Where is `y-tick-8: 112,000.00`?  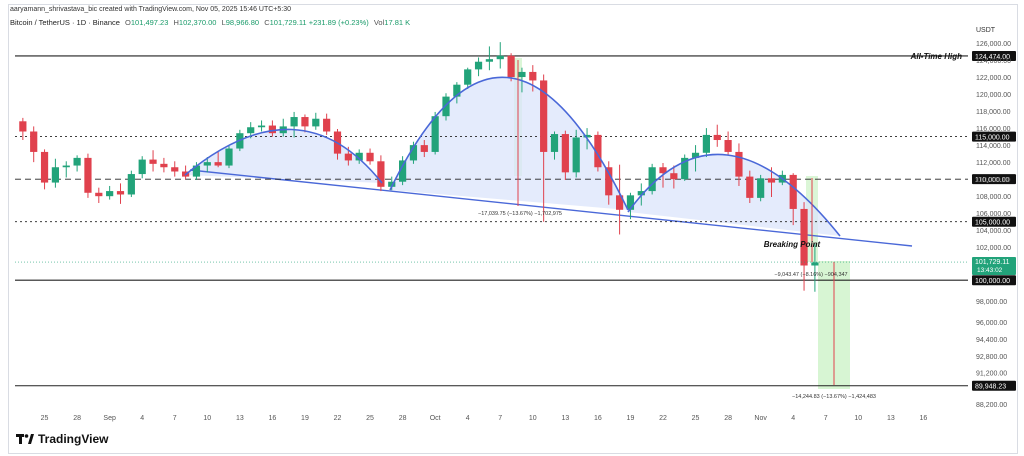 y-tick-8: 112,000.00 is located at coordinates (993, 163).